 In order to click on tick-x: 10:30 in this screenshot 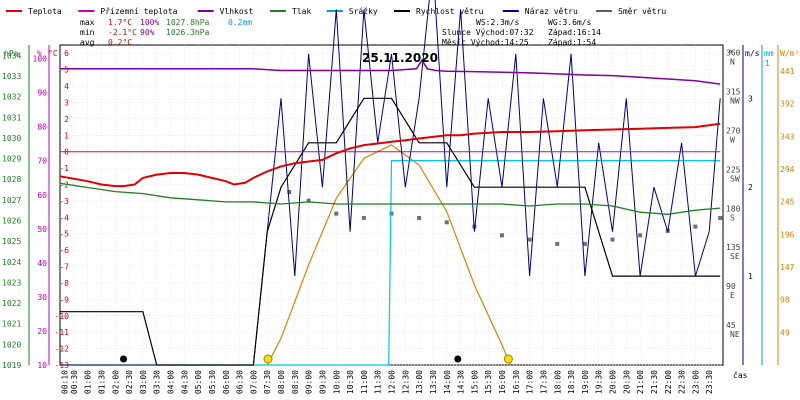, I will do `click(350, 382)`.